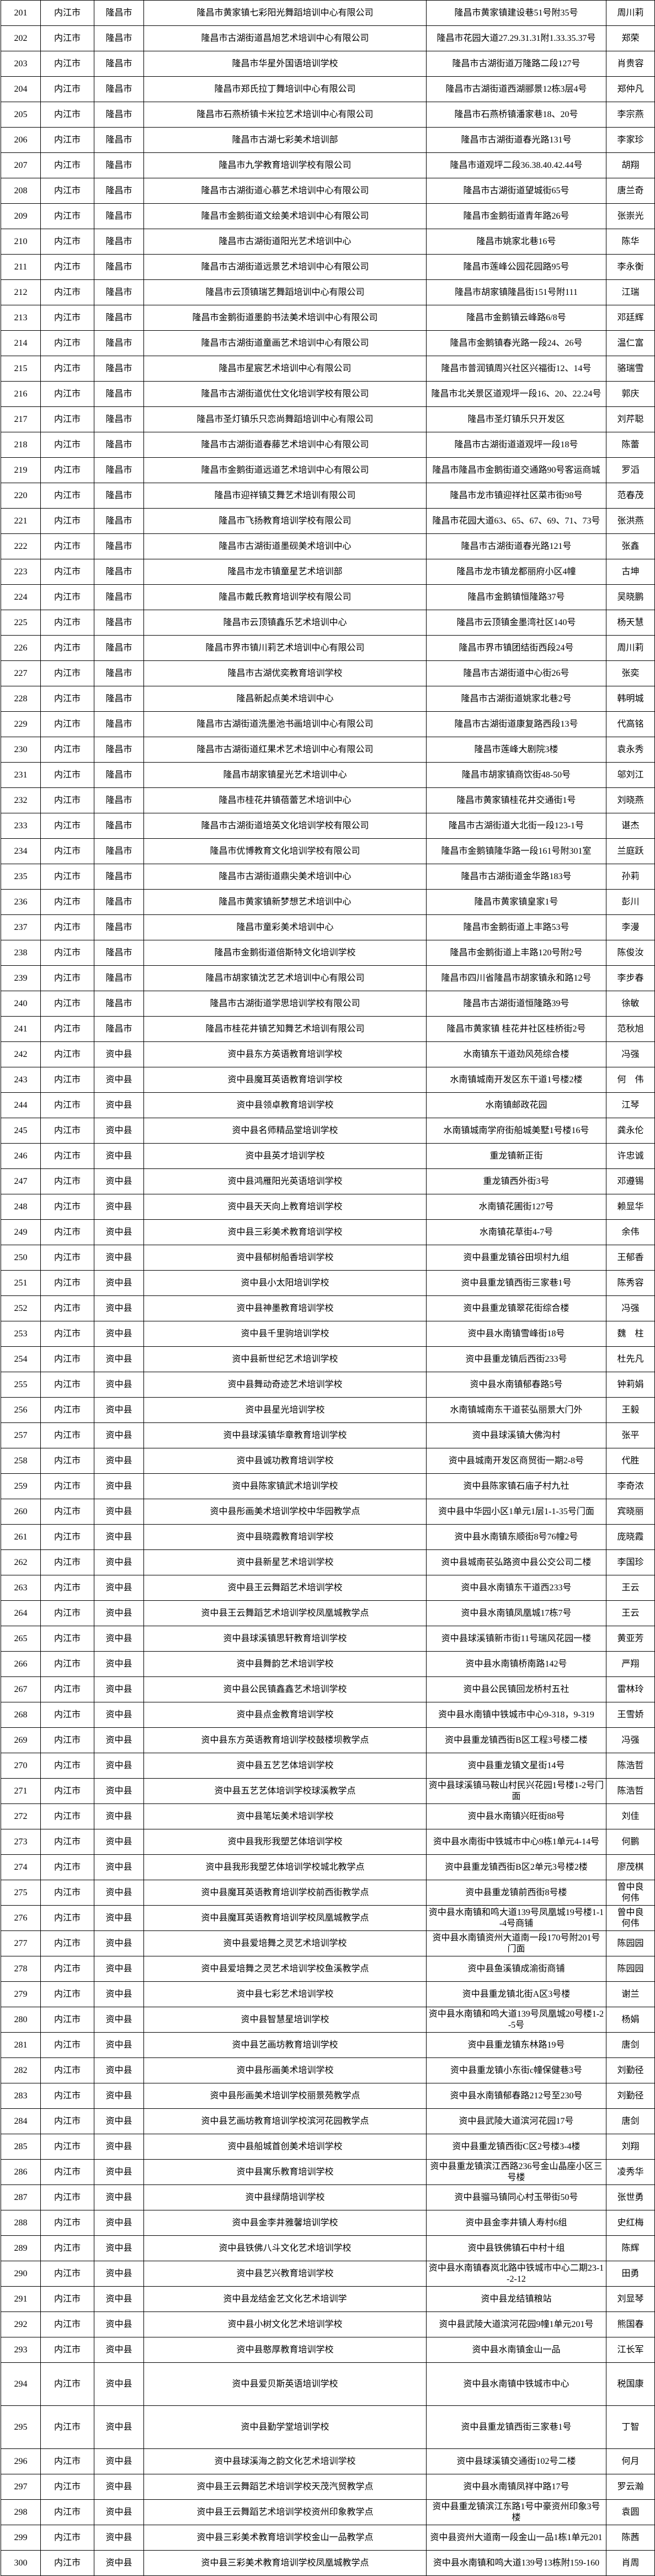 The image size is (655, 2576). I want to click on table-row: 254 内江市 资中县 资中县新世纪艺术培训学校 资中县重龙镇后西街233号 杜先凡, so click(328, 1359).